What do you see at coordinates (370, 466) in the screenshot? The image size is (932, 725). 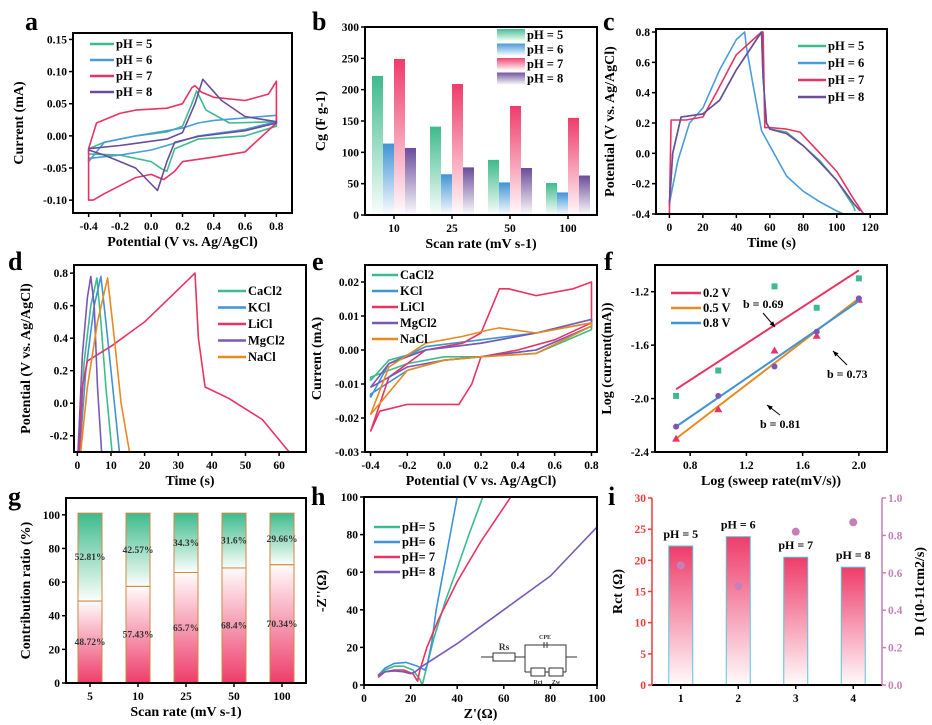 I see `x-tick-label: -0.4` at bounding box center [370, 466].